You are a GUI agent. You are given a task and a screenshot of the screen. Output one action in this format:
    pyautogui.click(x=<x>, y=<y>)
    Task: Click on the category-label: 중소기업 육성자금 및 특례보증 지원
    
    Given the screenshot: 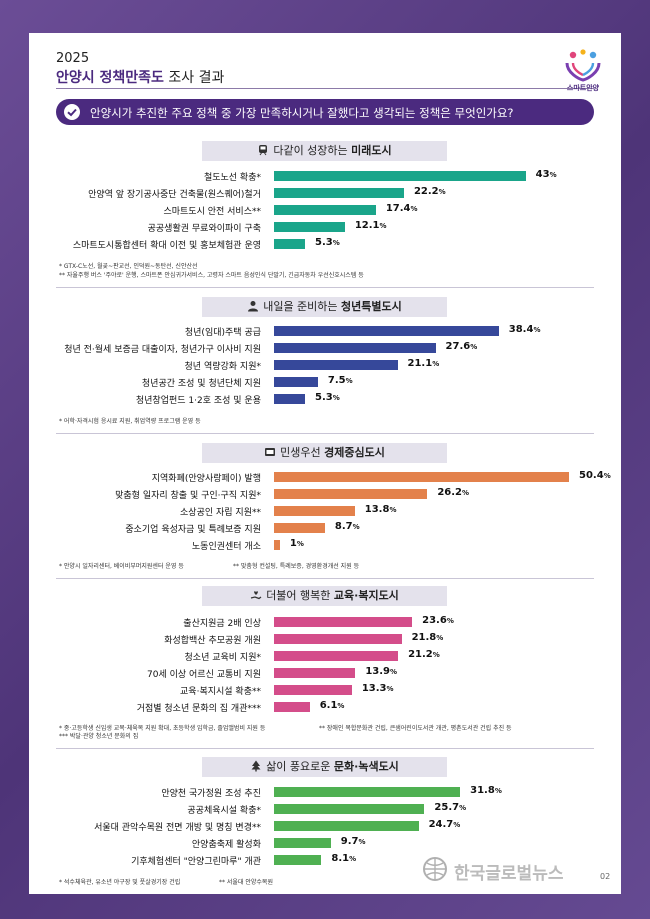 What is the action you would take?
    pyautogui.click(x=193, y=530)
    